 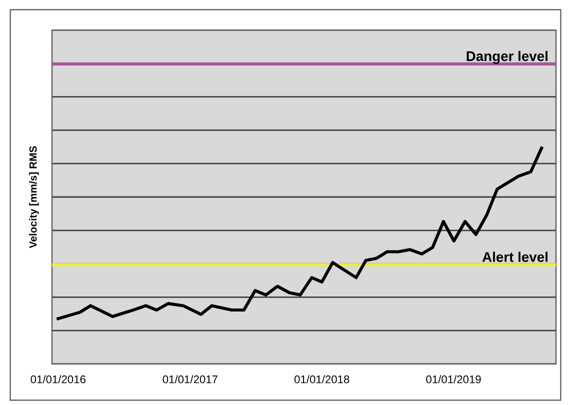 What do you see at coordinates (322, 379) in the screenshot?
I see `x-tick-label: 01/01/2018` at bounding box center [322, 379].